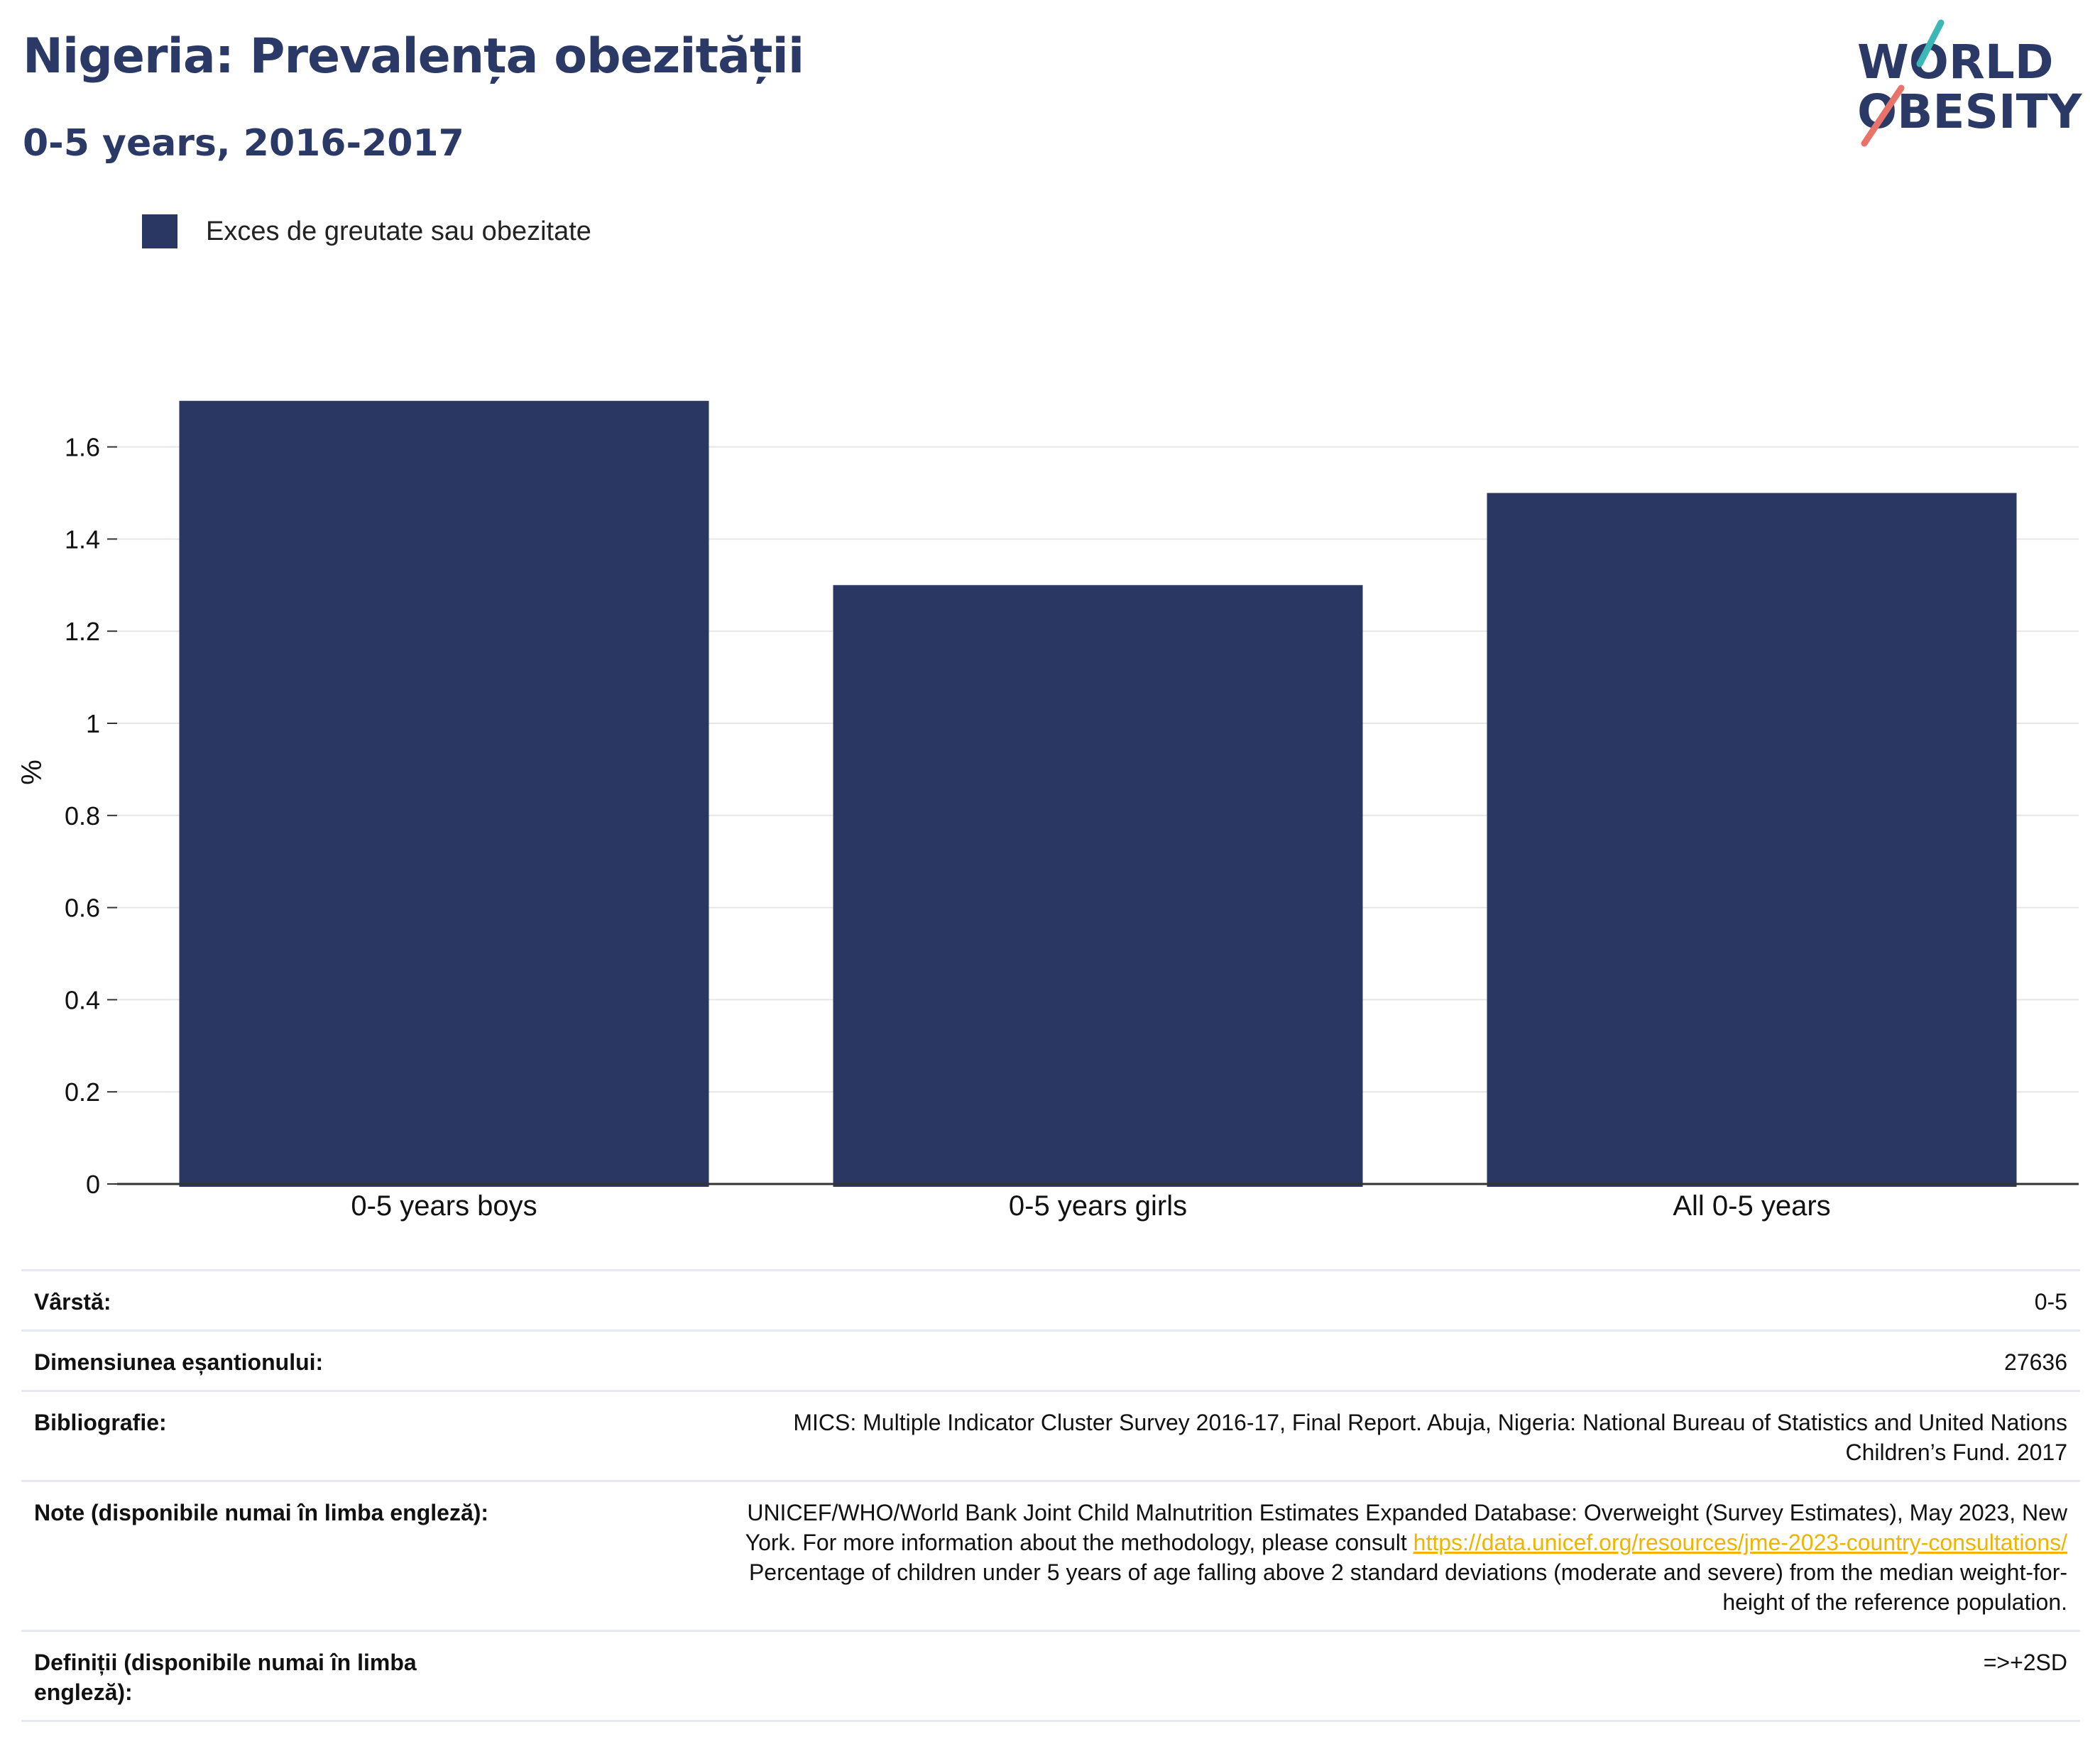  I want to click on bibliography-line-2: Children’s Fund. 2017, so click(1956, 1452).